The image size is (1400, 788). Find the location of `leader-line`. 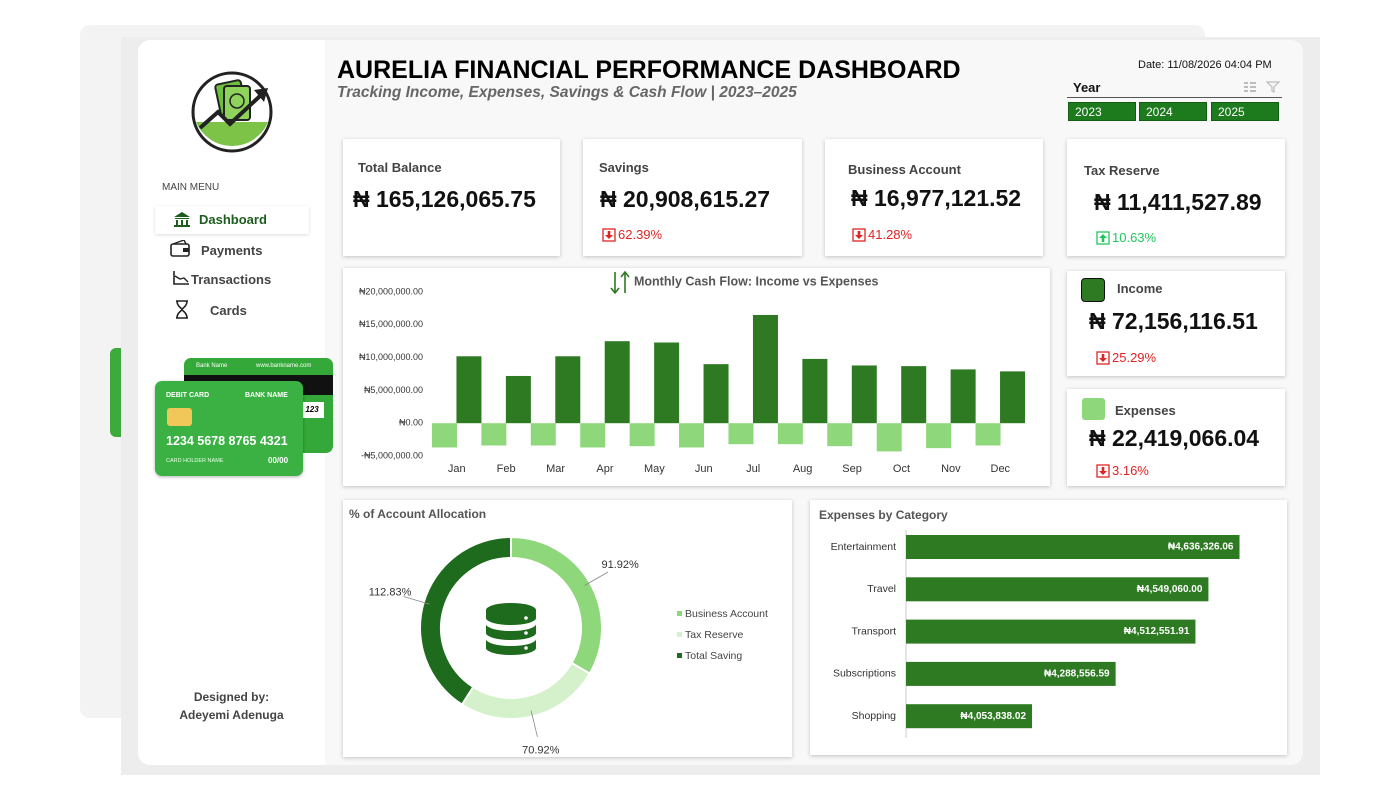

leader-line is located at coordinates (534, 723).